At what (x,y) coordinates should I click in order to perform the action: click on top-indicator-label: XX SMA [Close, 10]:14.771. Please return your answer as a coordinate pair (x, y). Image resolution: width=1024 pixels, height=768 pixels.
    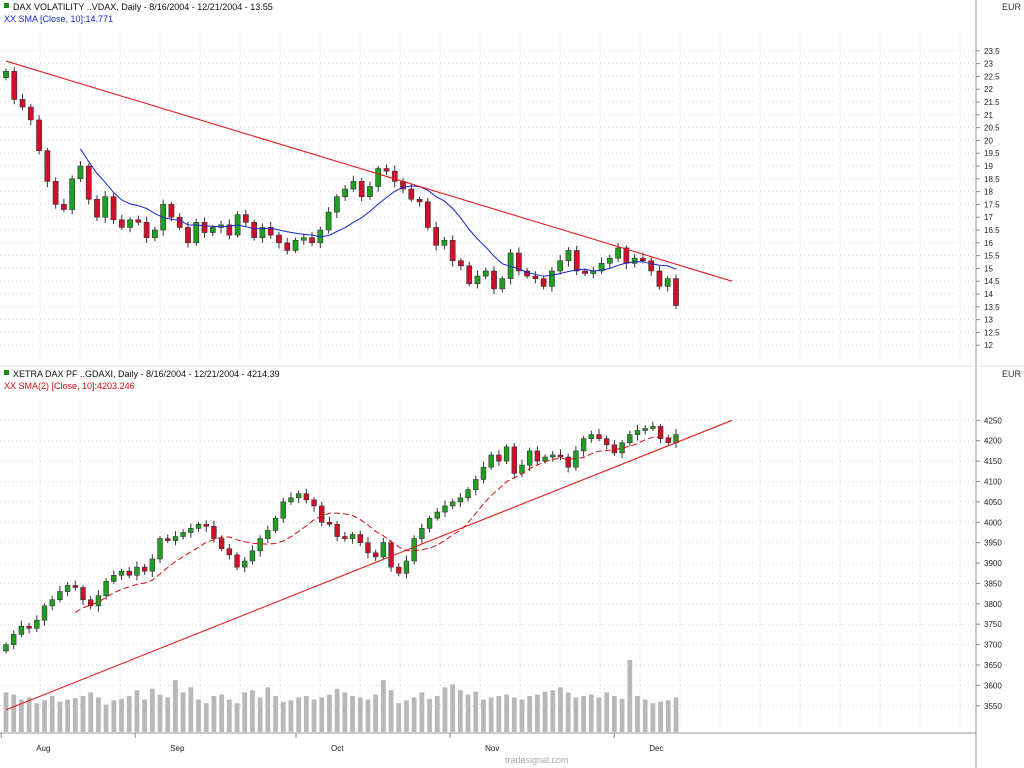
    Looking at the image, I should click on (58, 19).